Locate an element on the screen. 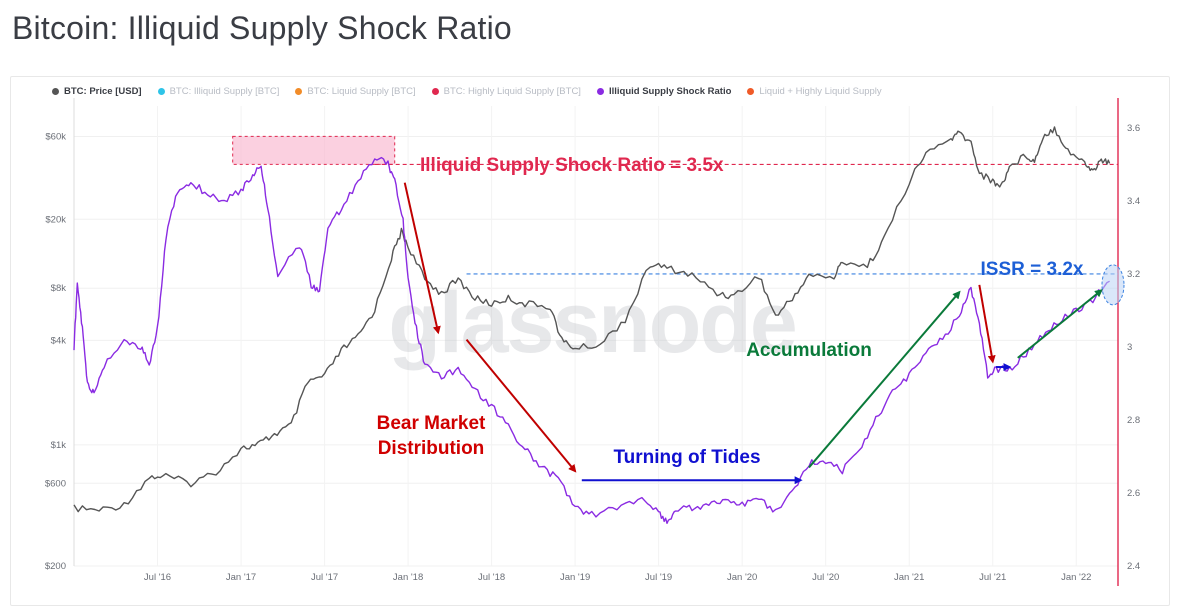 Image resolution: width=1178 pixels, height=608 pixels. distribution-arrow-2021 is located at coordinates (987, 324).